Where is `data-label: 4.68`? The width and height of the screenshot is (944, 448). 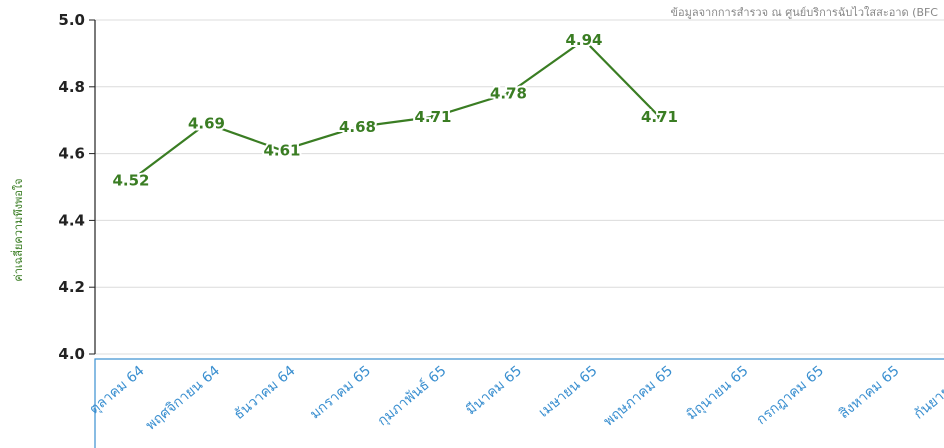
data-label: 4.68 is located at coordinates (357, 127).